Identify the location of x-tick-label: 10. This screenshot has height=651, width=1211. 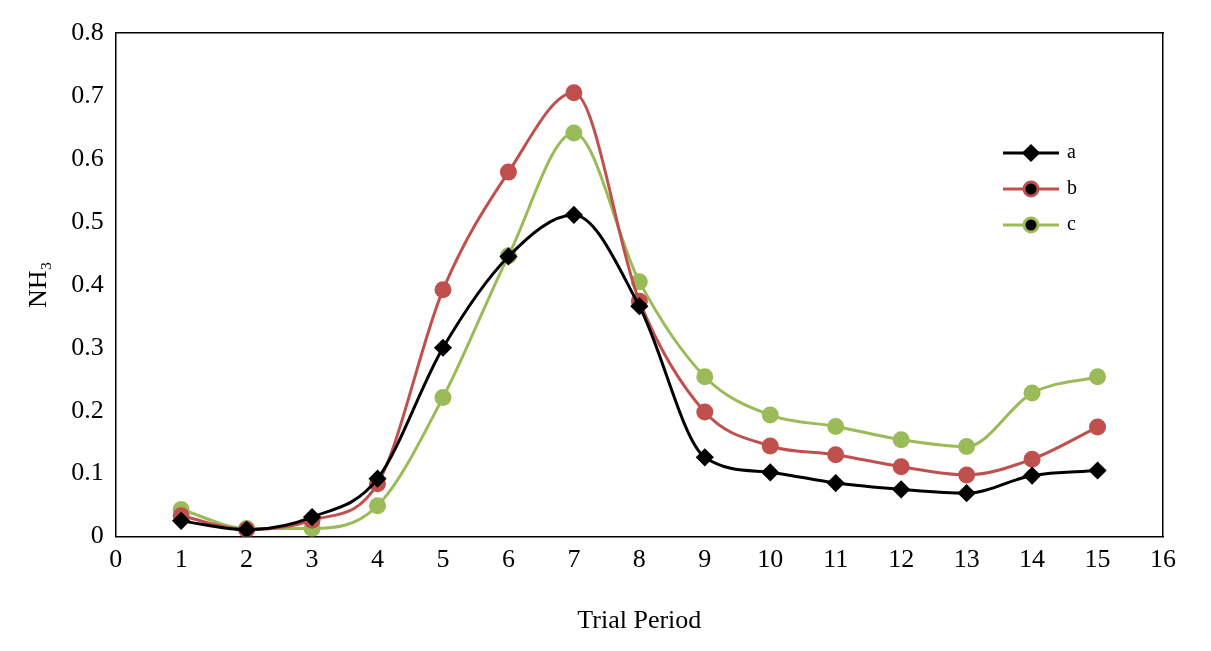
(770, 559).